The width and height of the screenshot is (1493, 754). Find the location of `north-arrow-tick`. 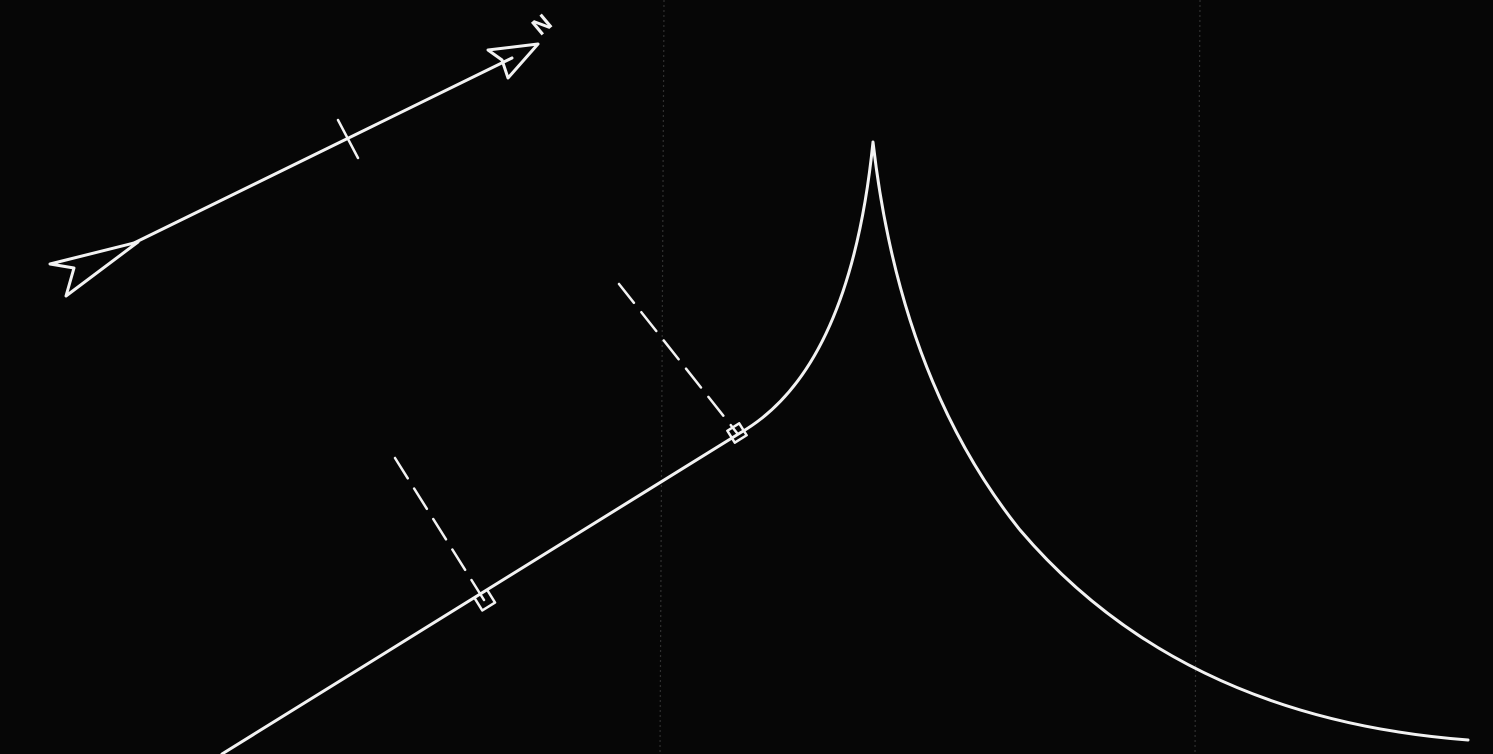

north-arrow-tick is located at coordinates (348, 139).